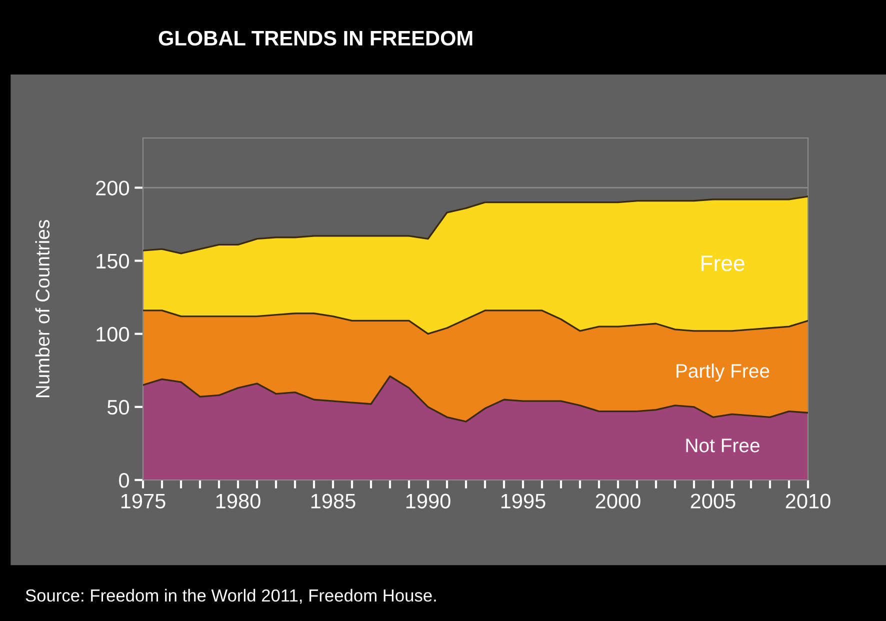 The height and width of the screenshot is (621, 886). Describe the element at coordinates (808, 501) in the screenshot. I see `x-tick-label: 2010` at that location.